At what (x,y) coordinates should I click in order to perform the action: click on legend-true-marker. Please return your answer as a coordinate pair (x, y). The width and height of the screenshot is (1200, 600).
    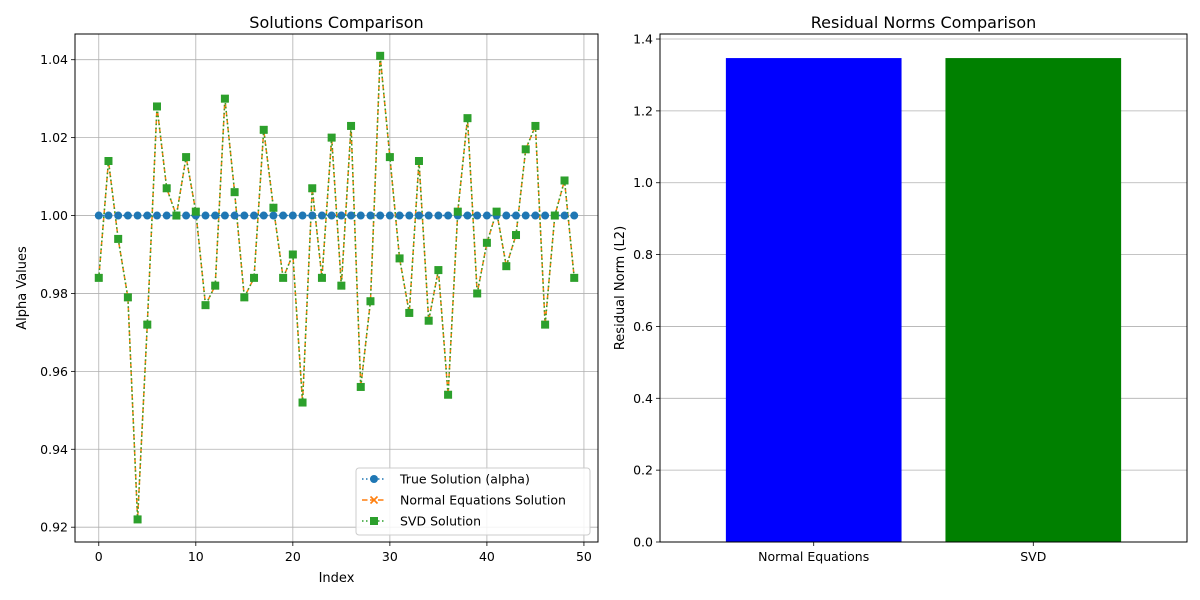
    Looking at the image, I should click on (374, 479).